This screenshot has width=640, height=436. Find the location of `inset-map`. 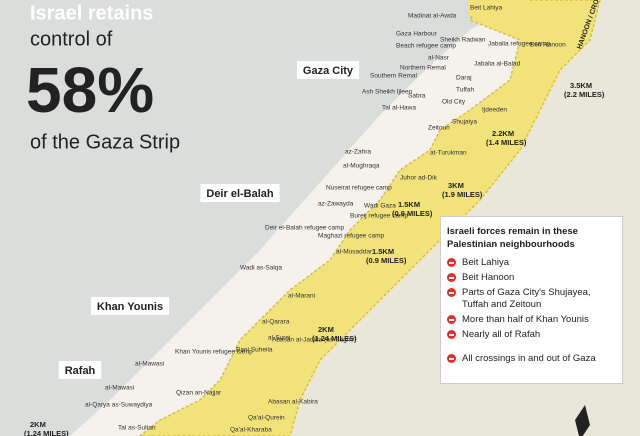

inset-map is located at coordinates (582, 420).